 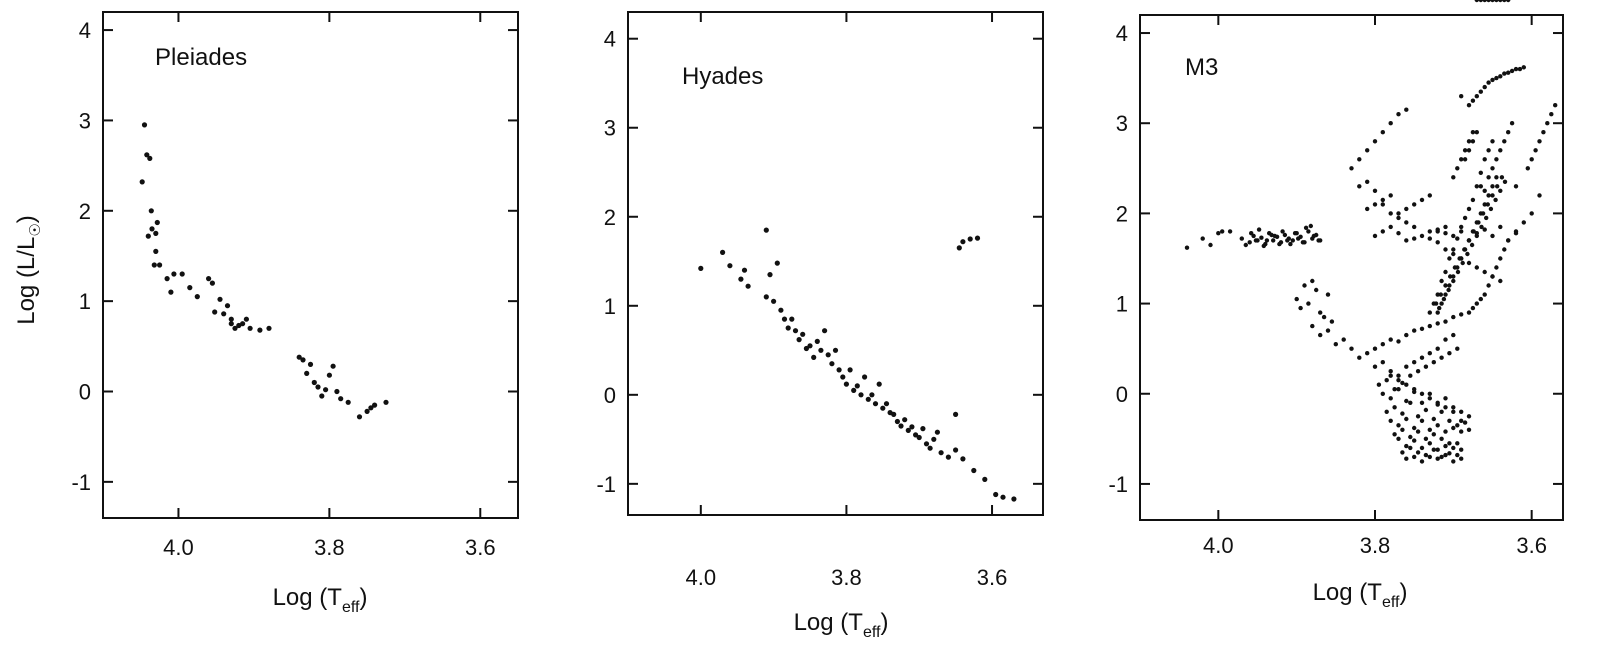 I want to click on x-axis-title: Log (Teff), so click(x=1360, y=595).